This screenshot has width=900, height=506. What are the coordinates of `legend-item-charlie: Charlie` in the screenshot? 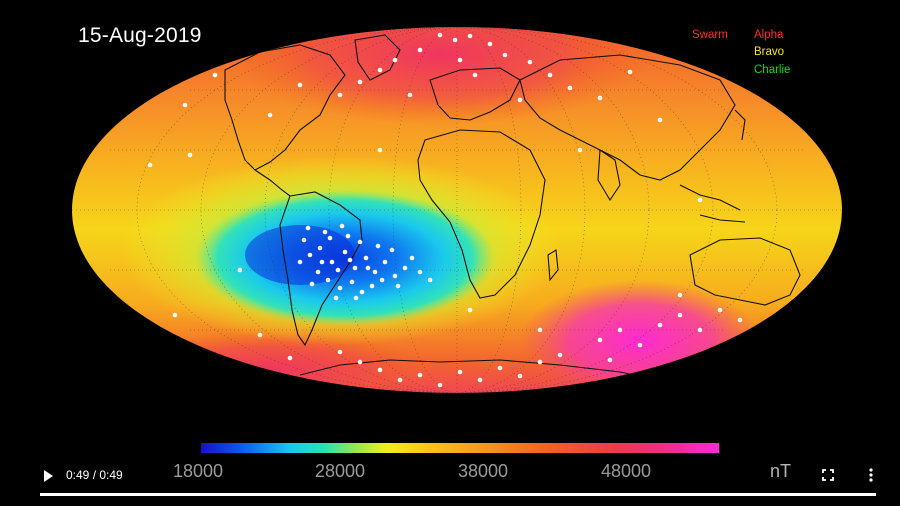 It's located at (772, 70).